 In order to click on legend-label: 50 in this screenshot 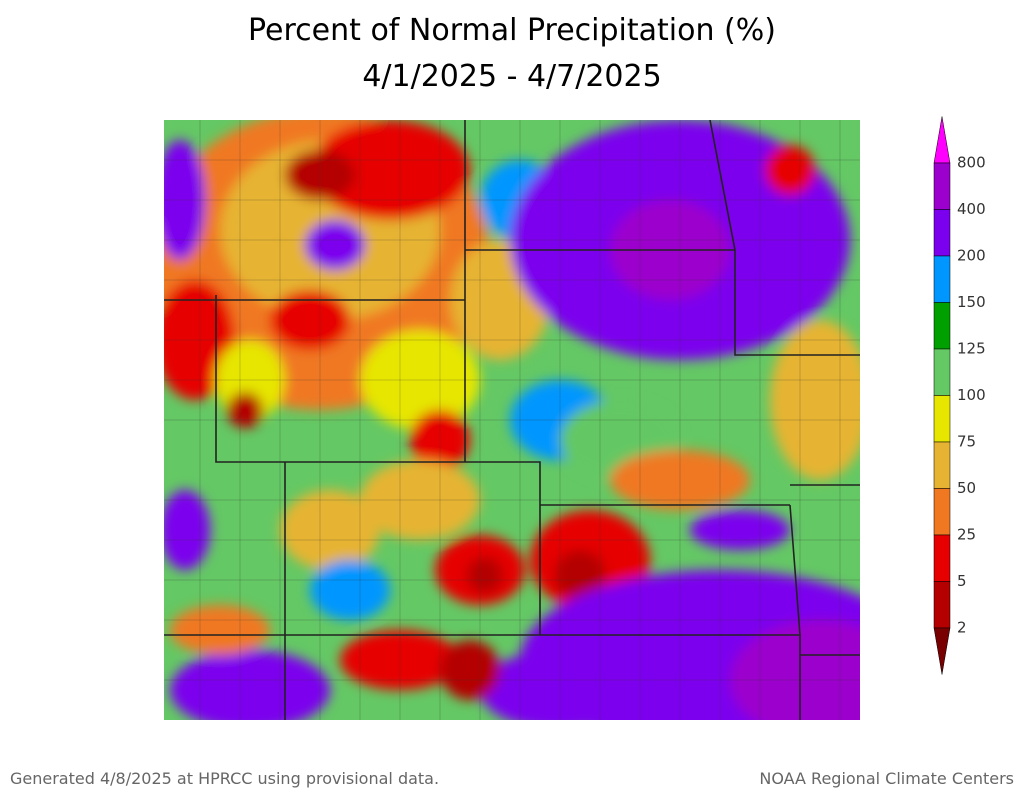, I will do `click(966, 488)`.